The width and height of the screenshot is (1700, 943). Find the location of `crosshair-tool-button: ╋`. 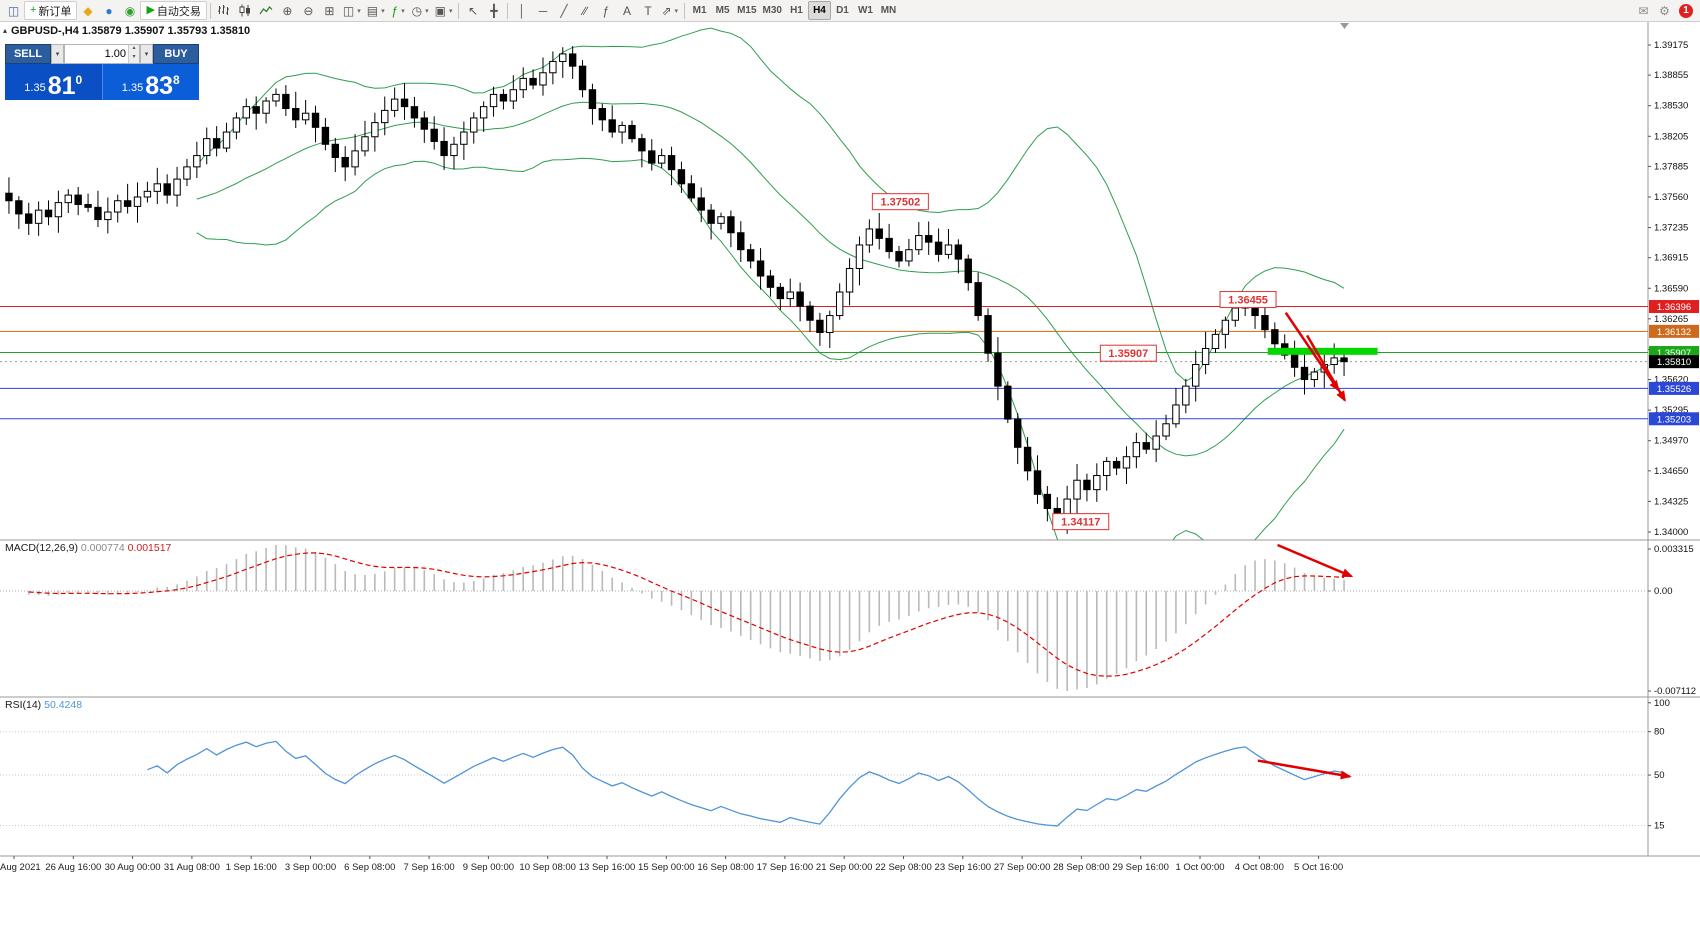

crosshair-tool-button: ╋ is located at coordinates (493, 10).